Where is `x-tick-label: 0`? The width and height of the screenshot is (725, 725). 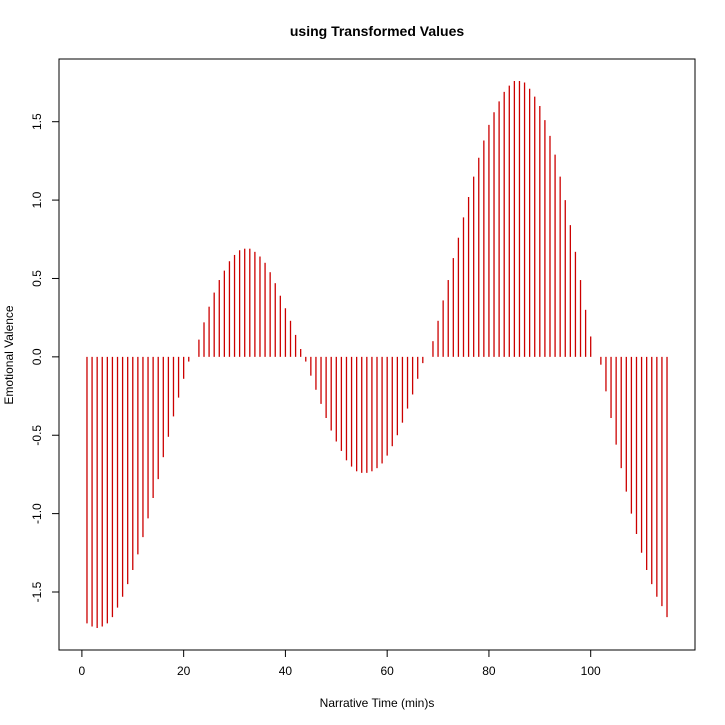
x-tick-label: 0 is located at coordinates (82, 671).